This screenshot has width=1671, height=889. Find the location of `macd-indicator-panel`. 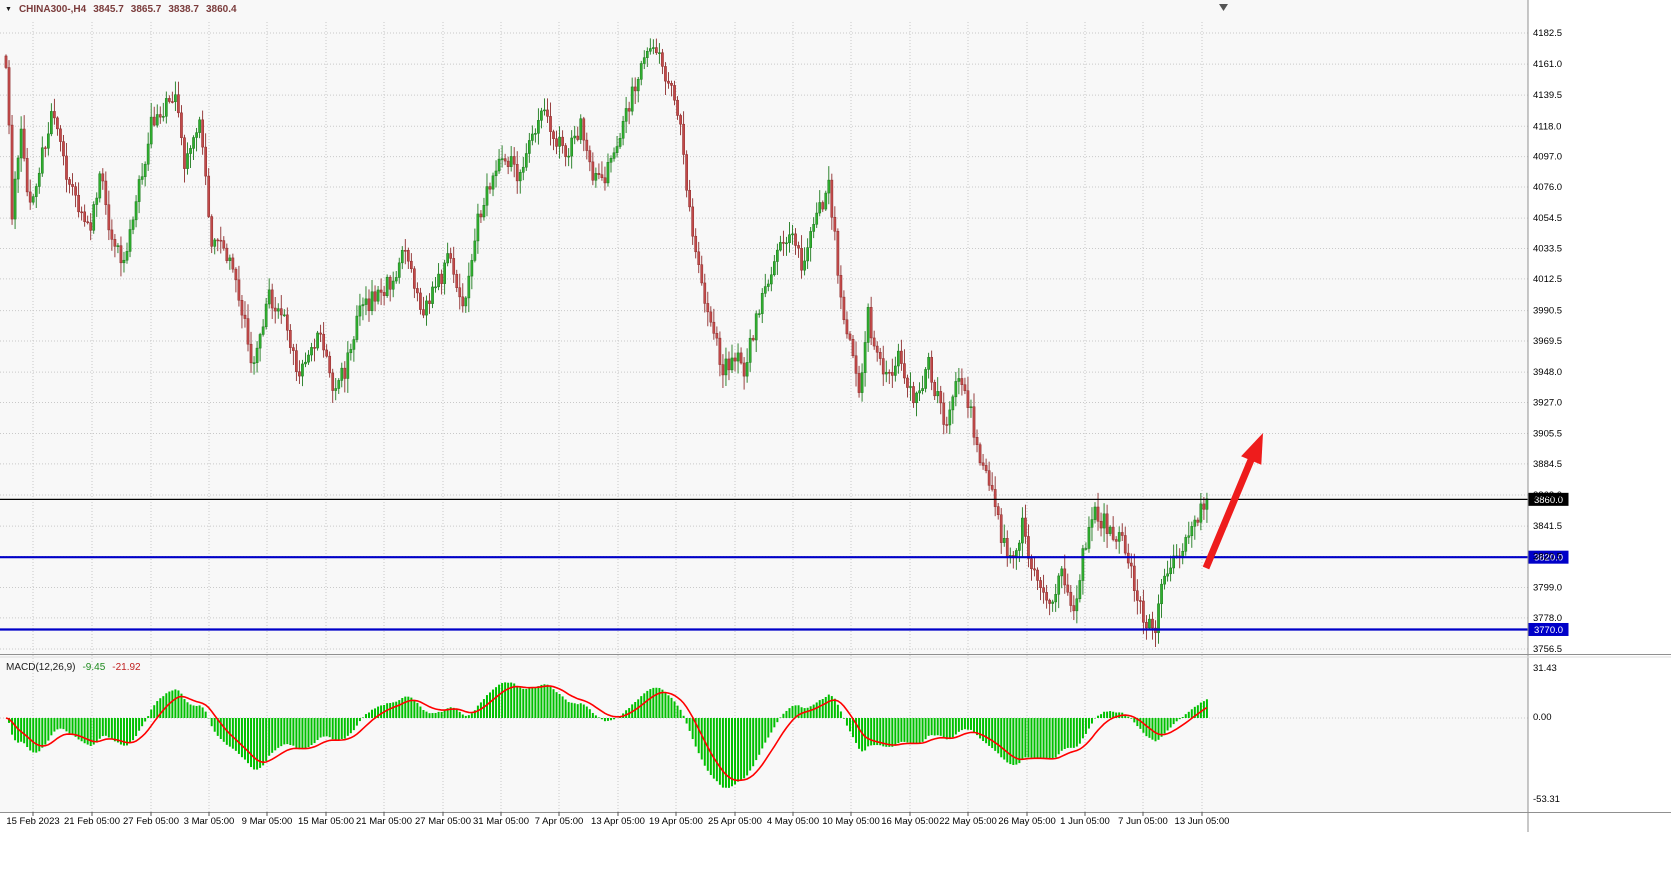

macd-indicator-panel is located at coordinates (764, 735).